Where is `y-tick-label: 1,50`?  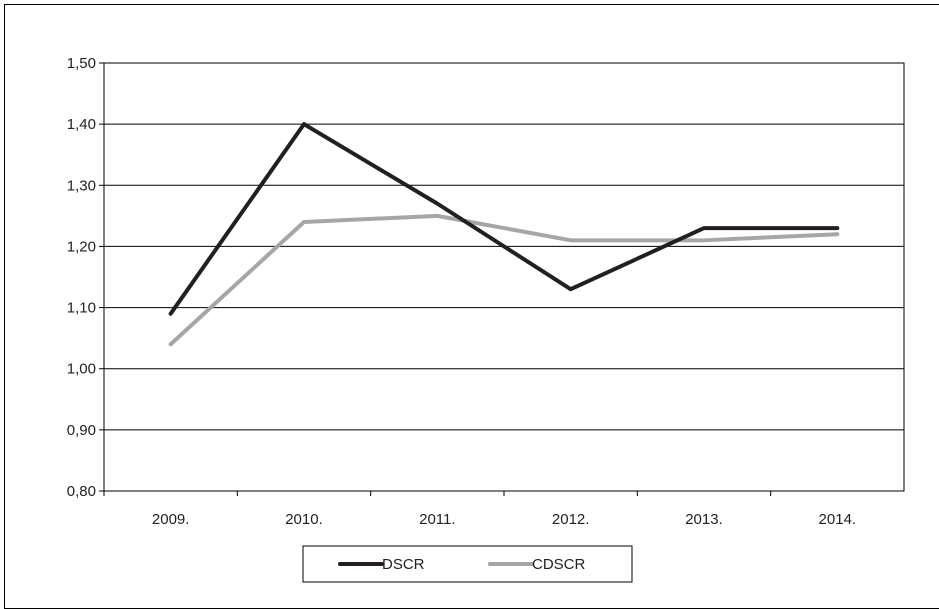
y-tick-label: 1,50 is located at coordinates (81, 63).